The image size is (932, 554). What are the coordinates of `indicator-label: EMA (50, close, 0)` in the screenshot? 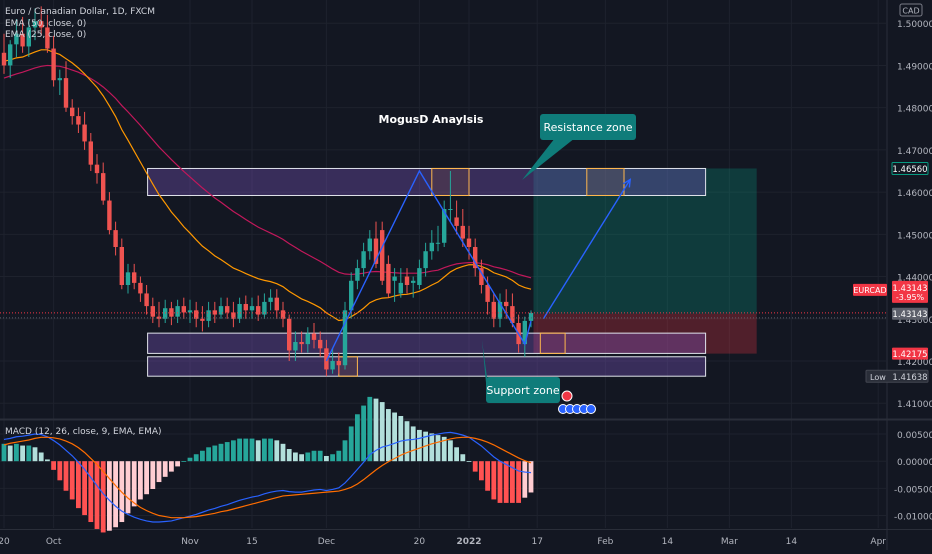 It's located at (45, 24).